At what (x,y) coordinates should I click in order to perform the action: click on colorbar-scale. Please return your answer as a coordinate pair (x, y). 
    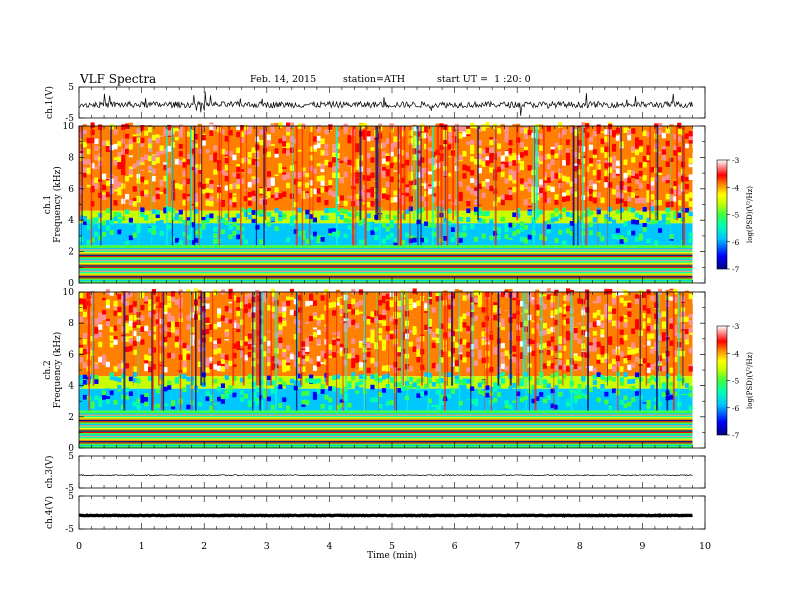
    Looking at the image, I should click on (722, 380).